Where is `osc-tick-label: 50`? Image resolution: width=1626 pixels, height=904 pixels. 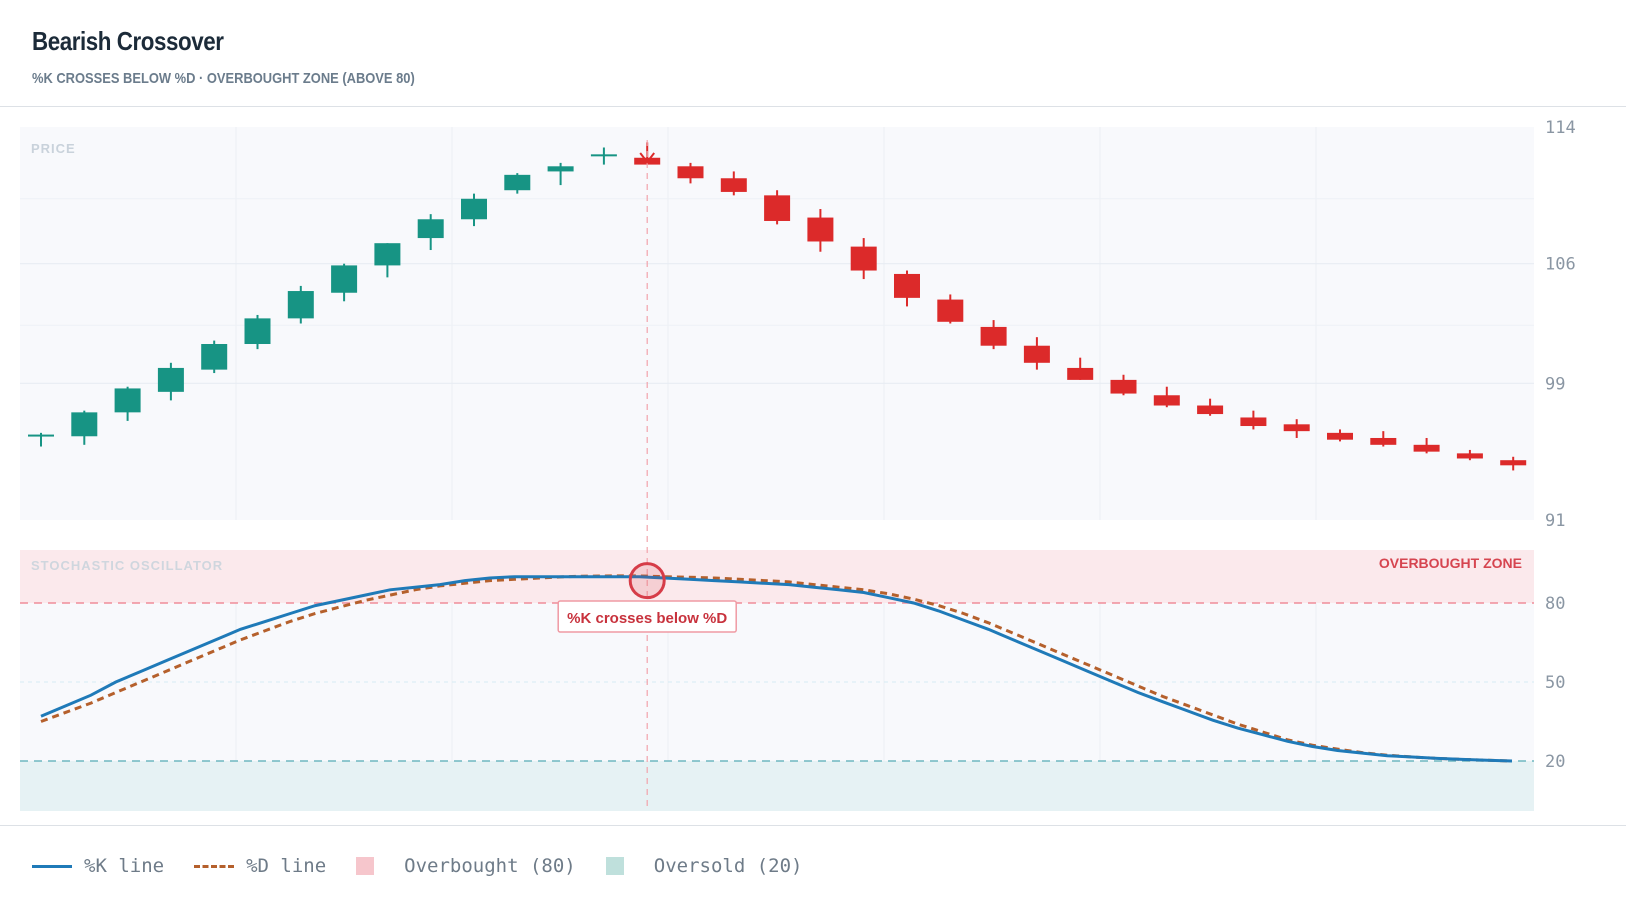 osc-tick-label: 50 is located at coordinates (1555, 683).